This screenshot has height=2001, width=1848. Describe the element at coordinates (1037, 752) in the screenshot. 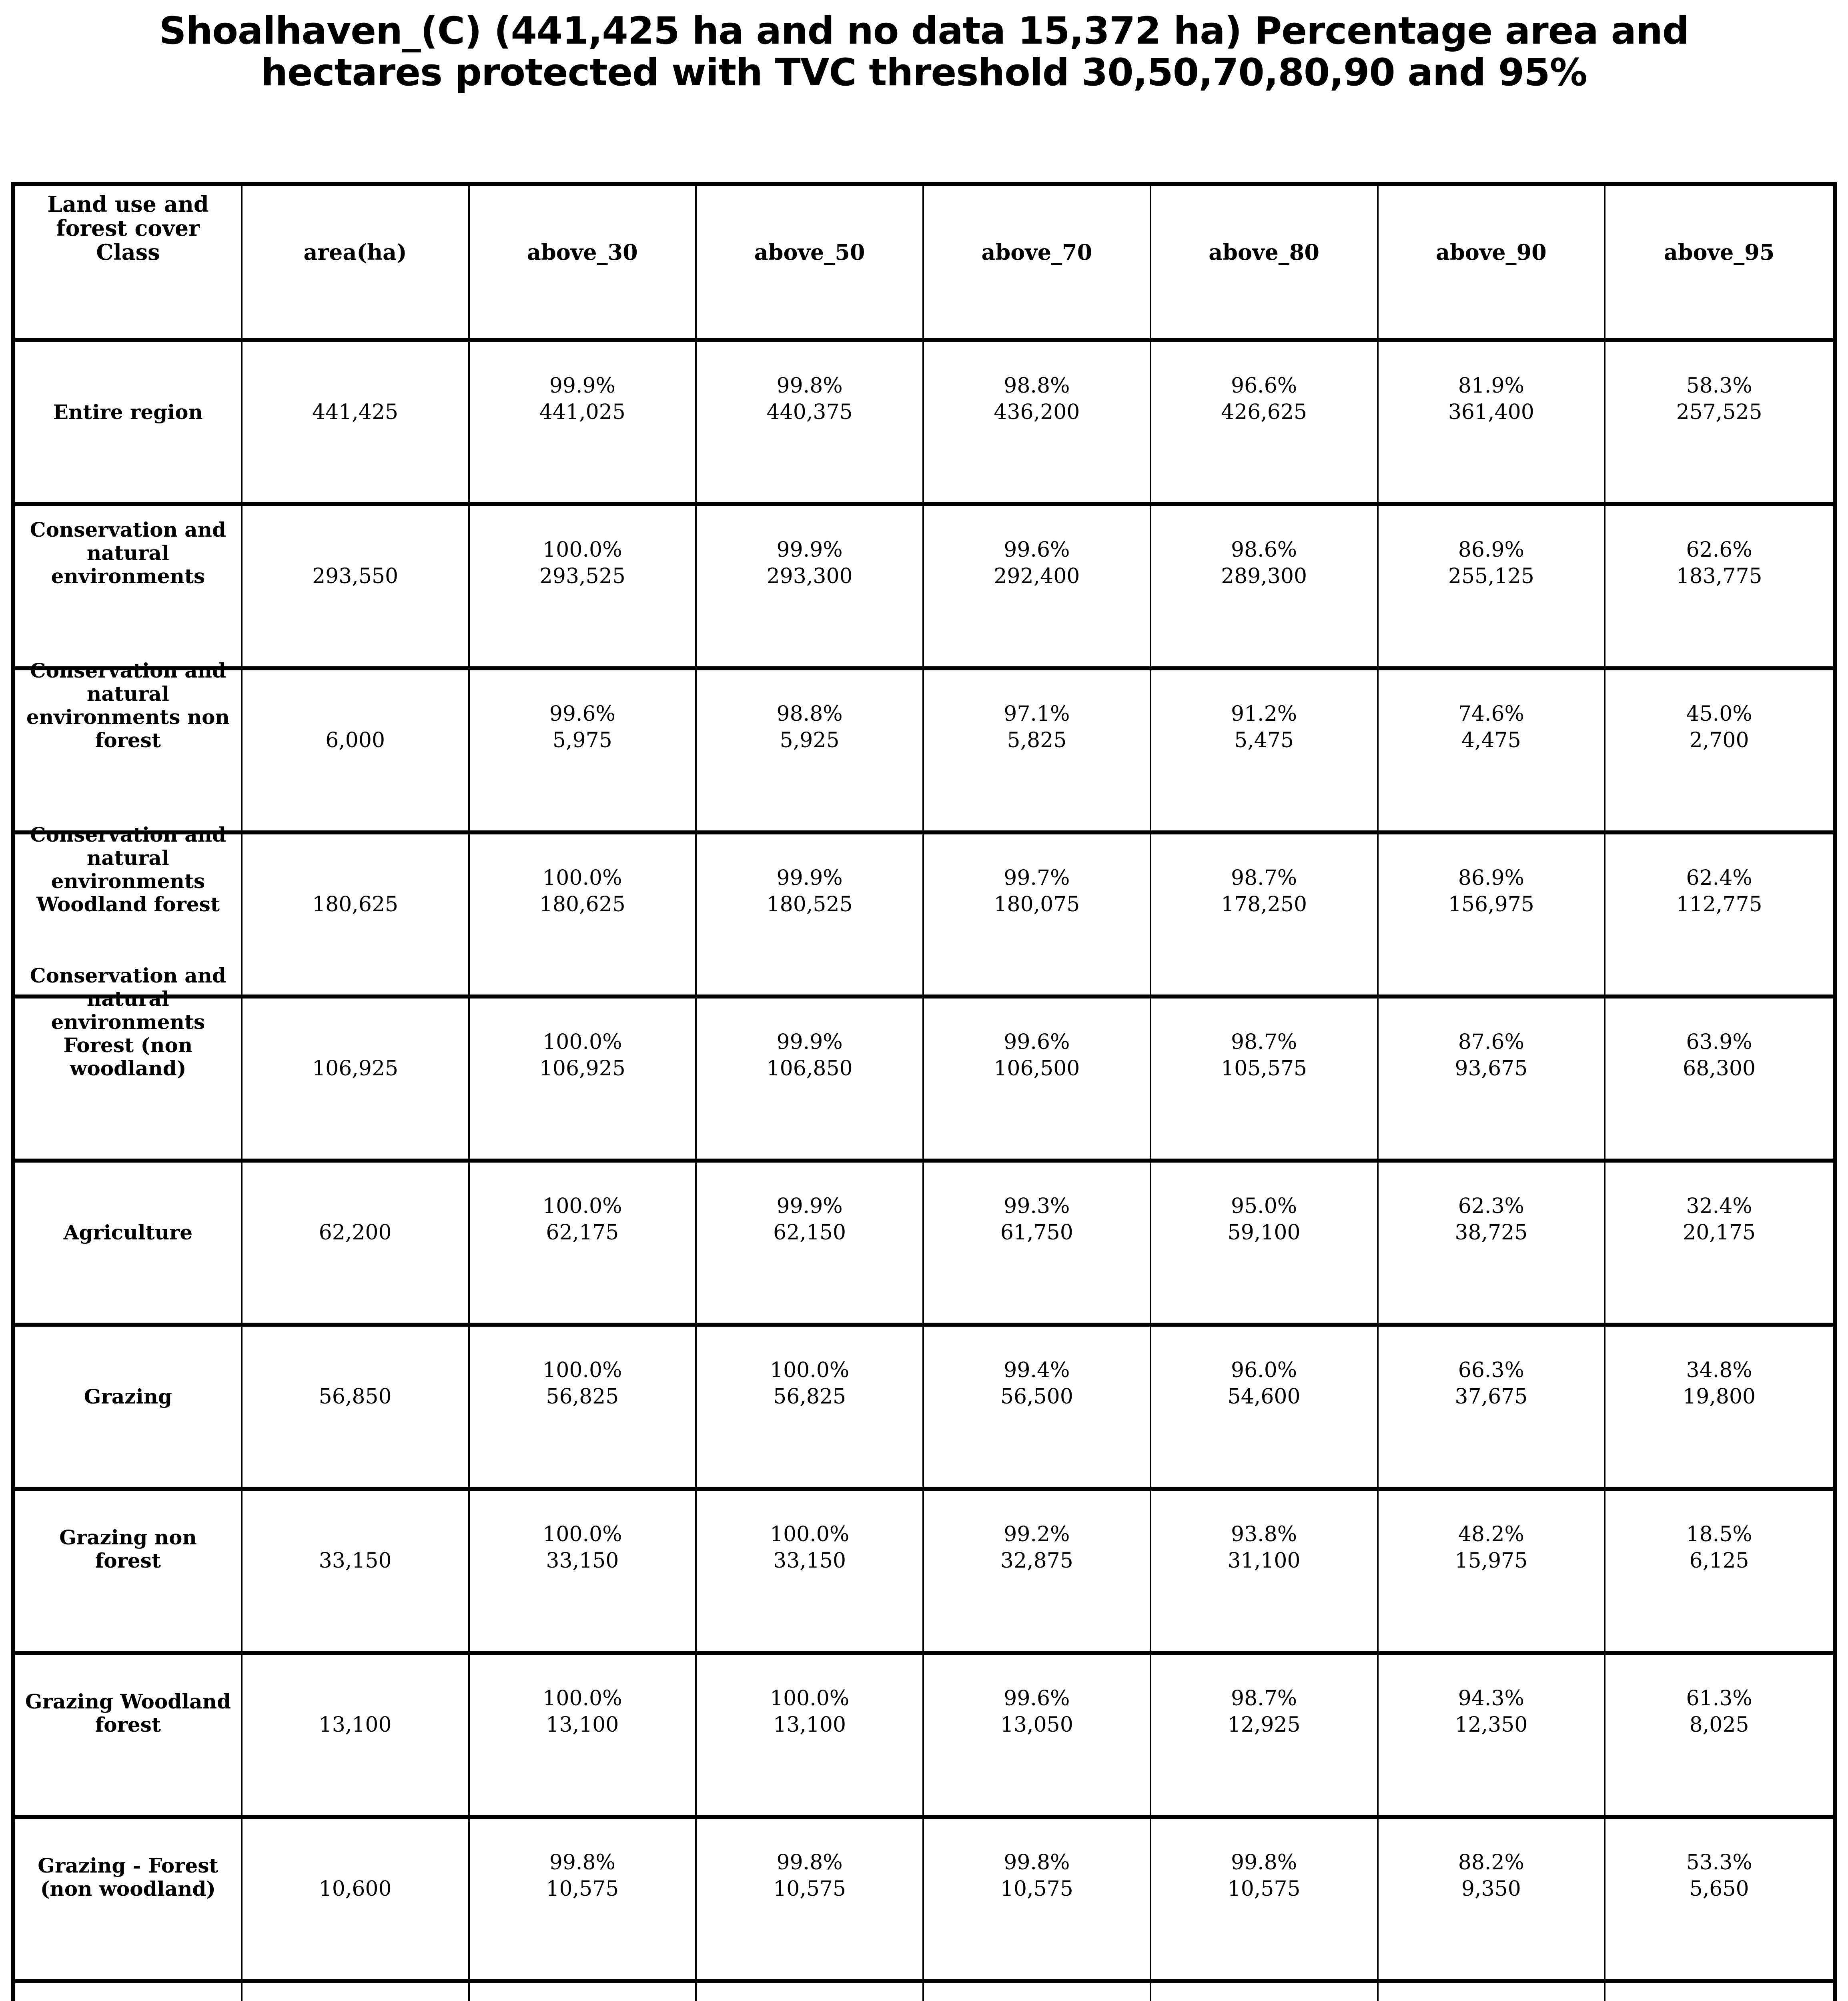

I see `cell-r2-c3: 97.1% 5,825` at that location.